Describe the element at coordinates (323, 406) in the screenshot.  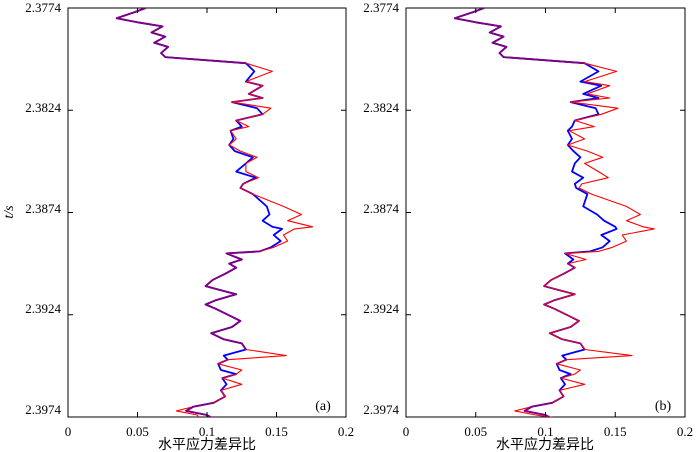
I see `panel-label: (a)` at that location.